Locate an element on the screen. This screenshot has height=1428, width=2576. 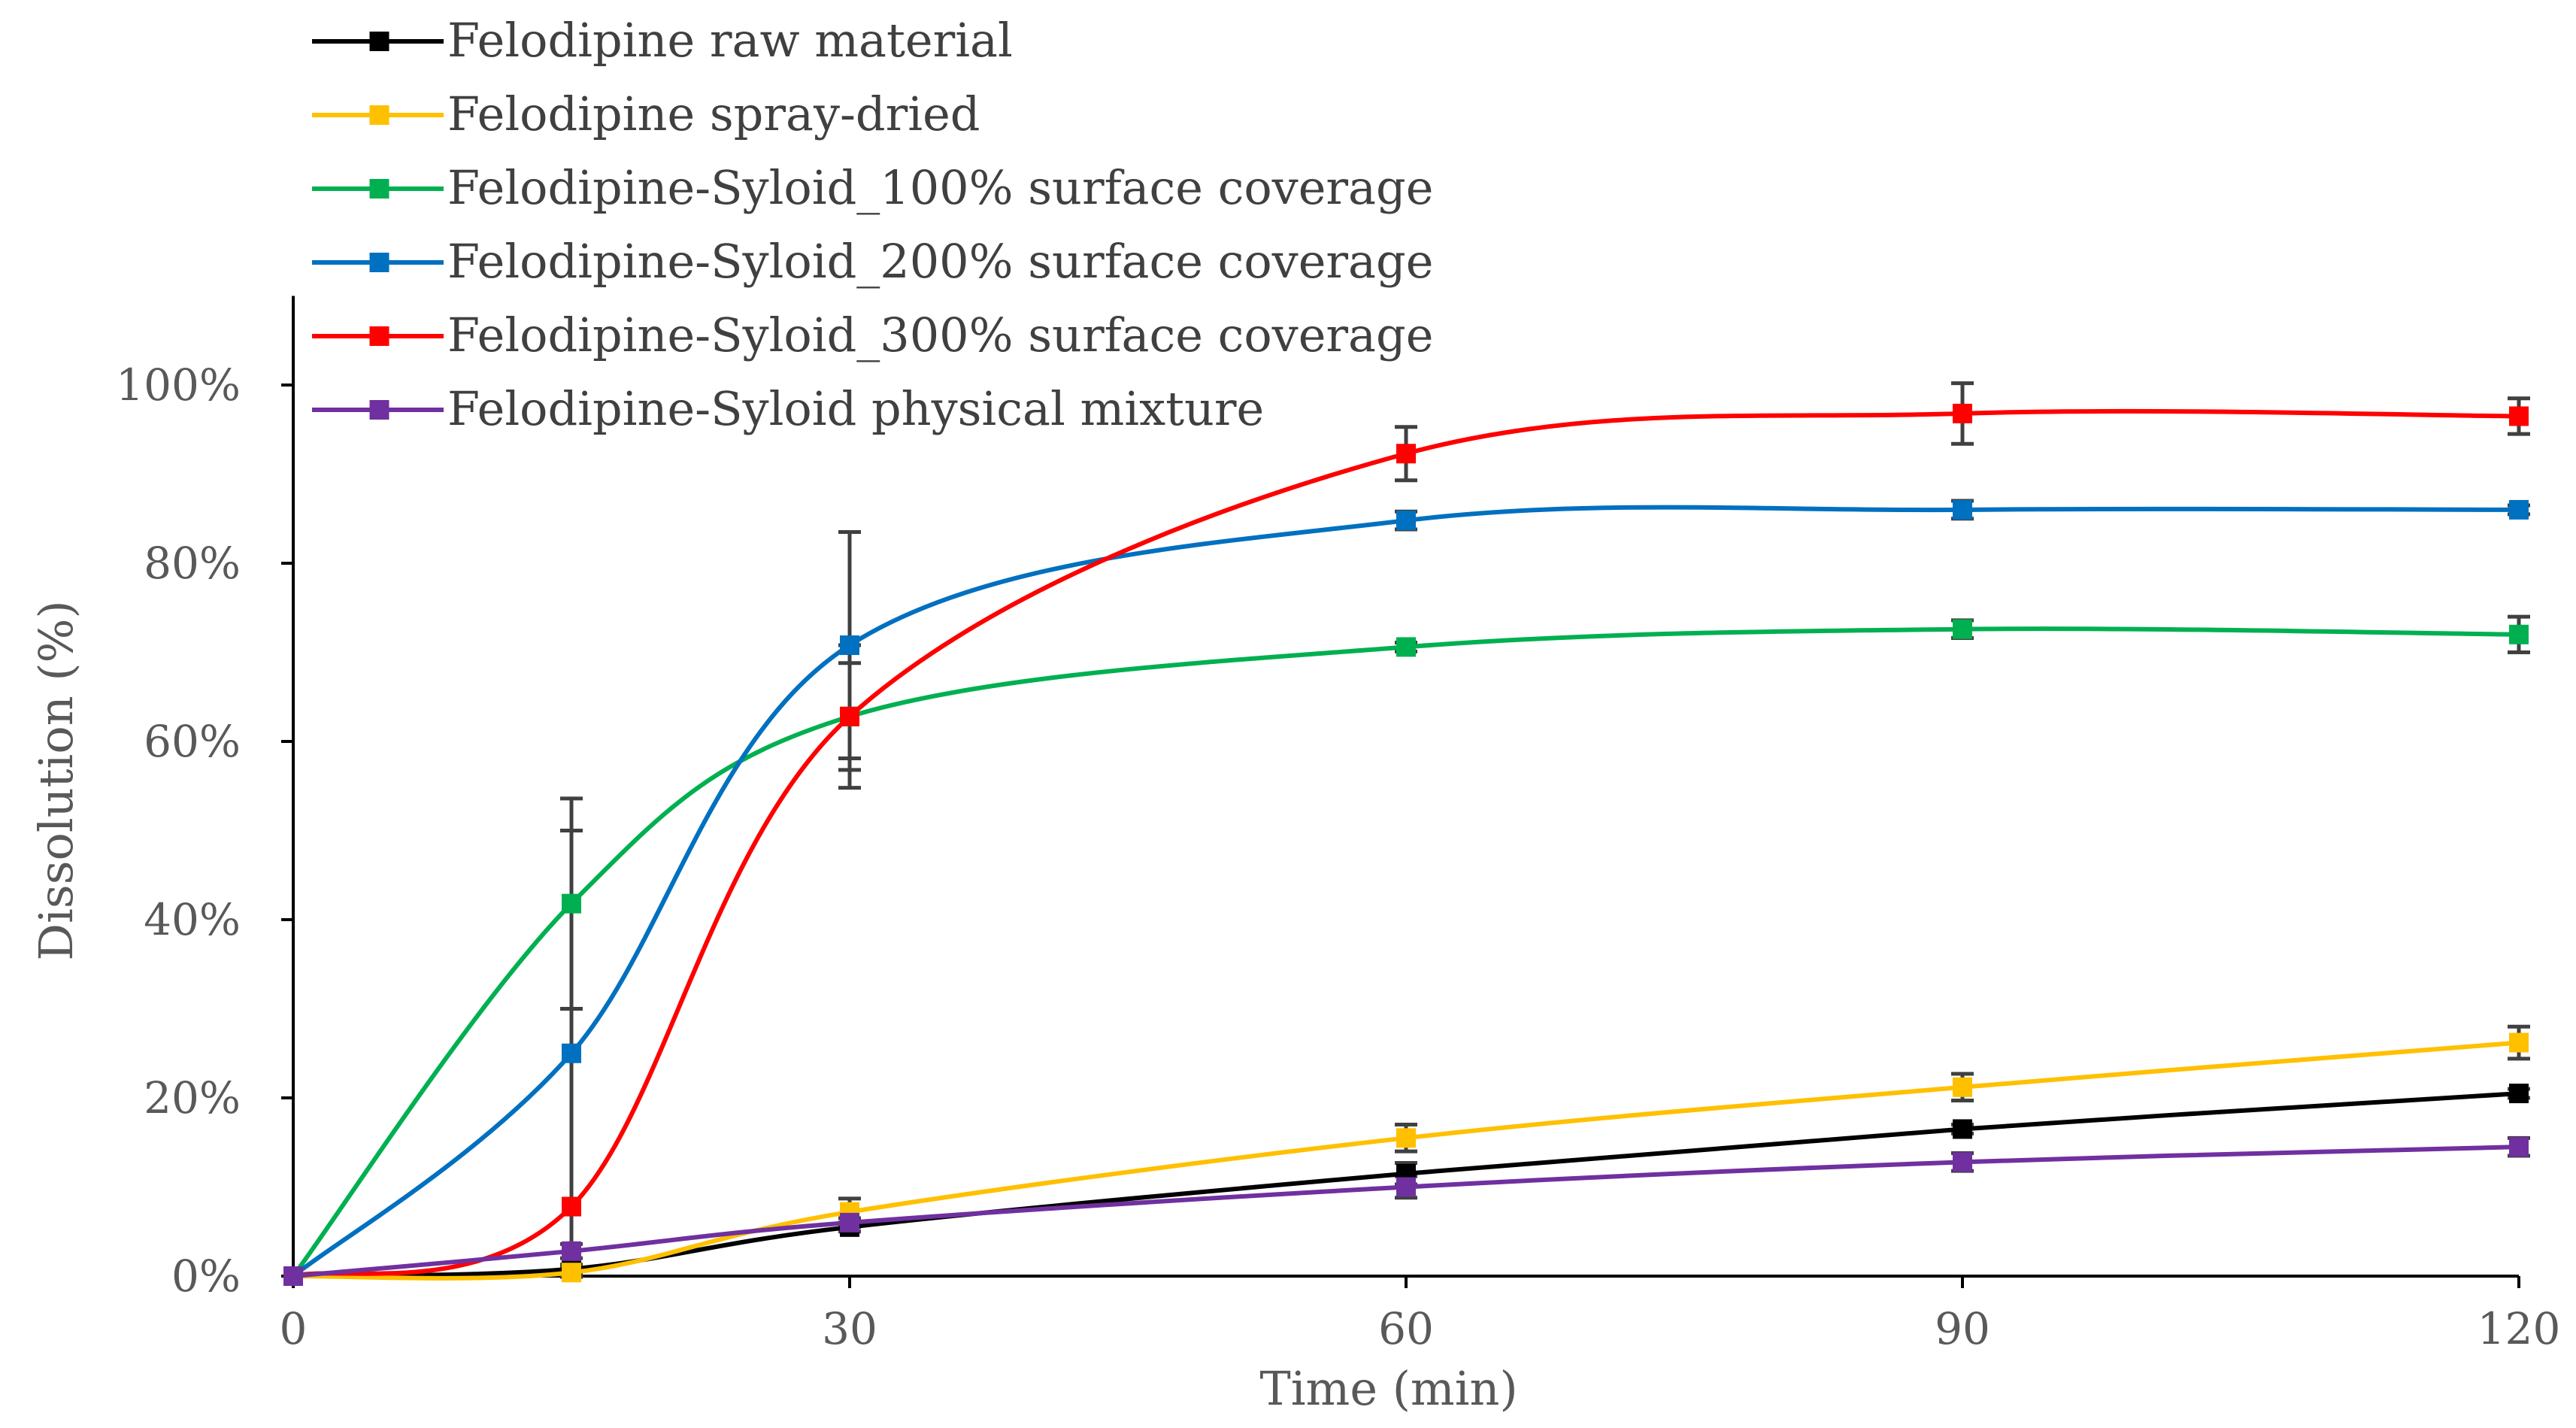
legend-item-felodipine-syloid-100-surface-coverage: Felodipine-Syloid_100% surface coverage is located at coordinates (872, 187).